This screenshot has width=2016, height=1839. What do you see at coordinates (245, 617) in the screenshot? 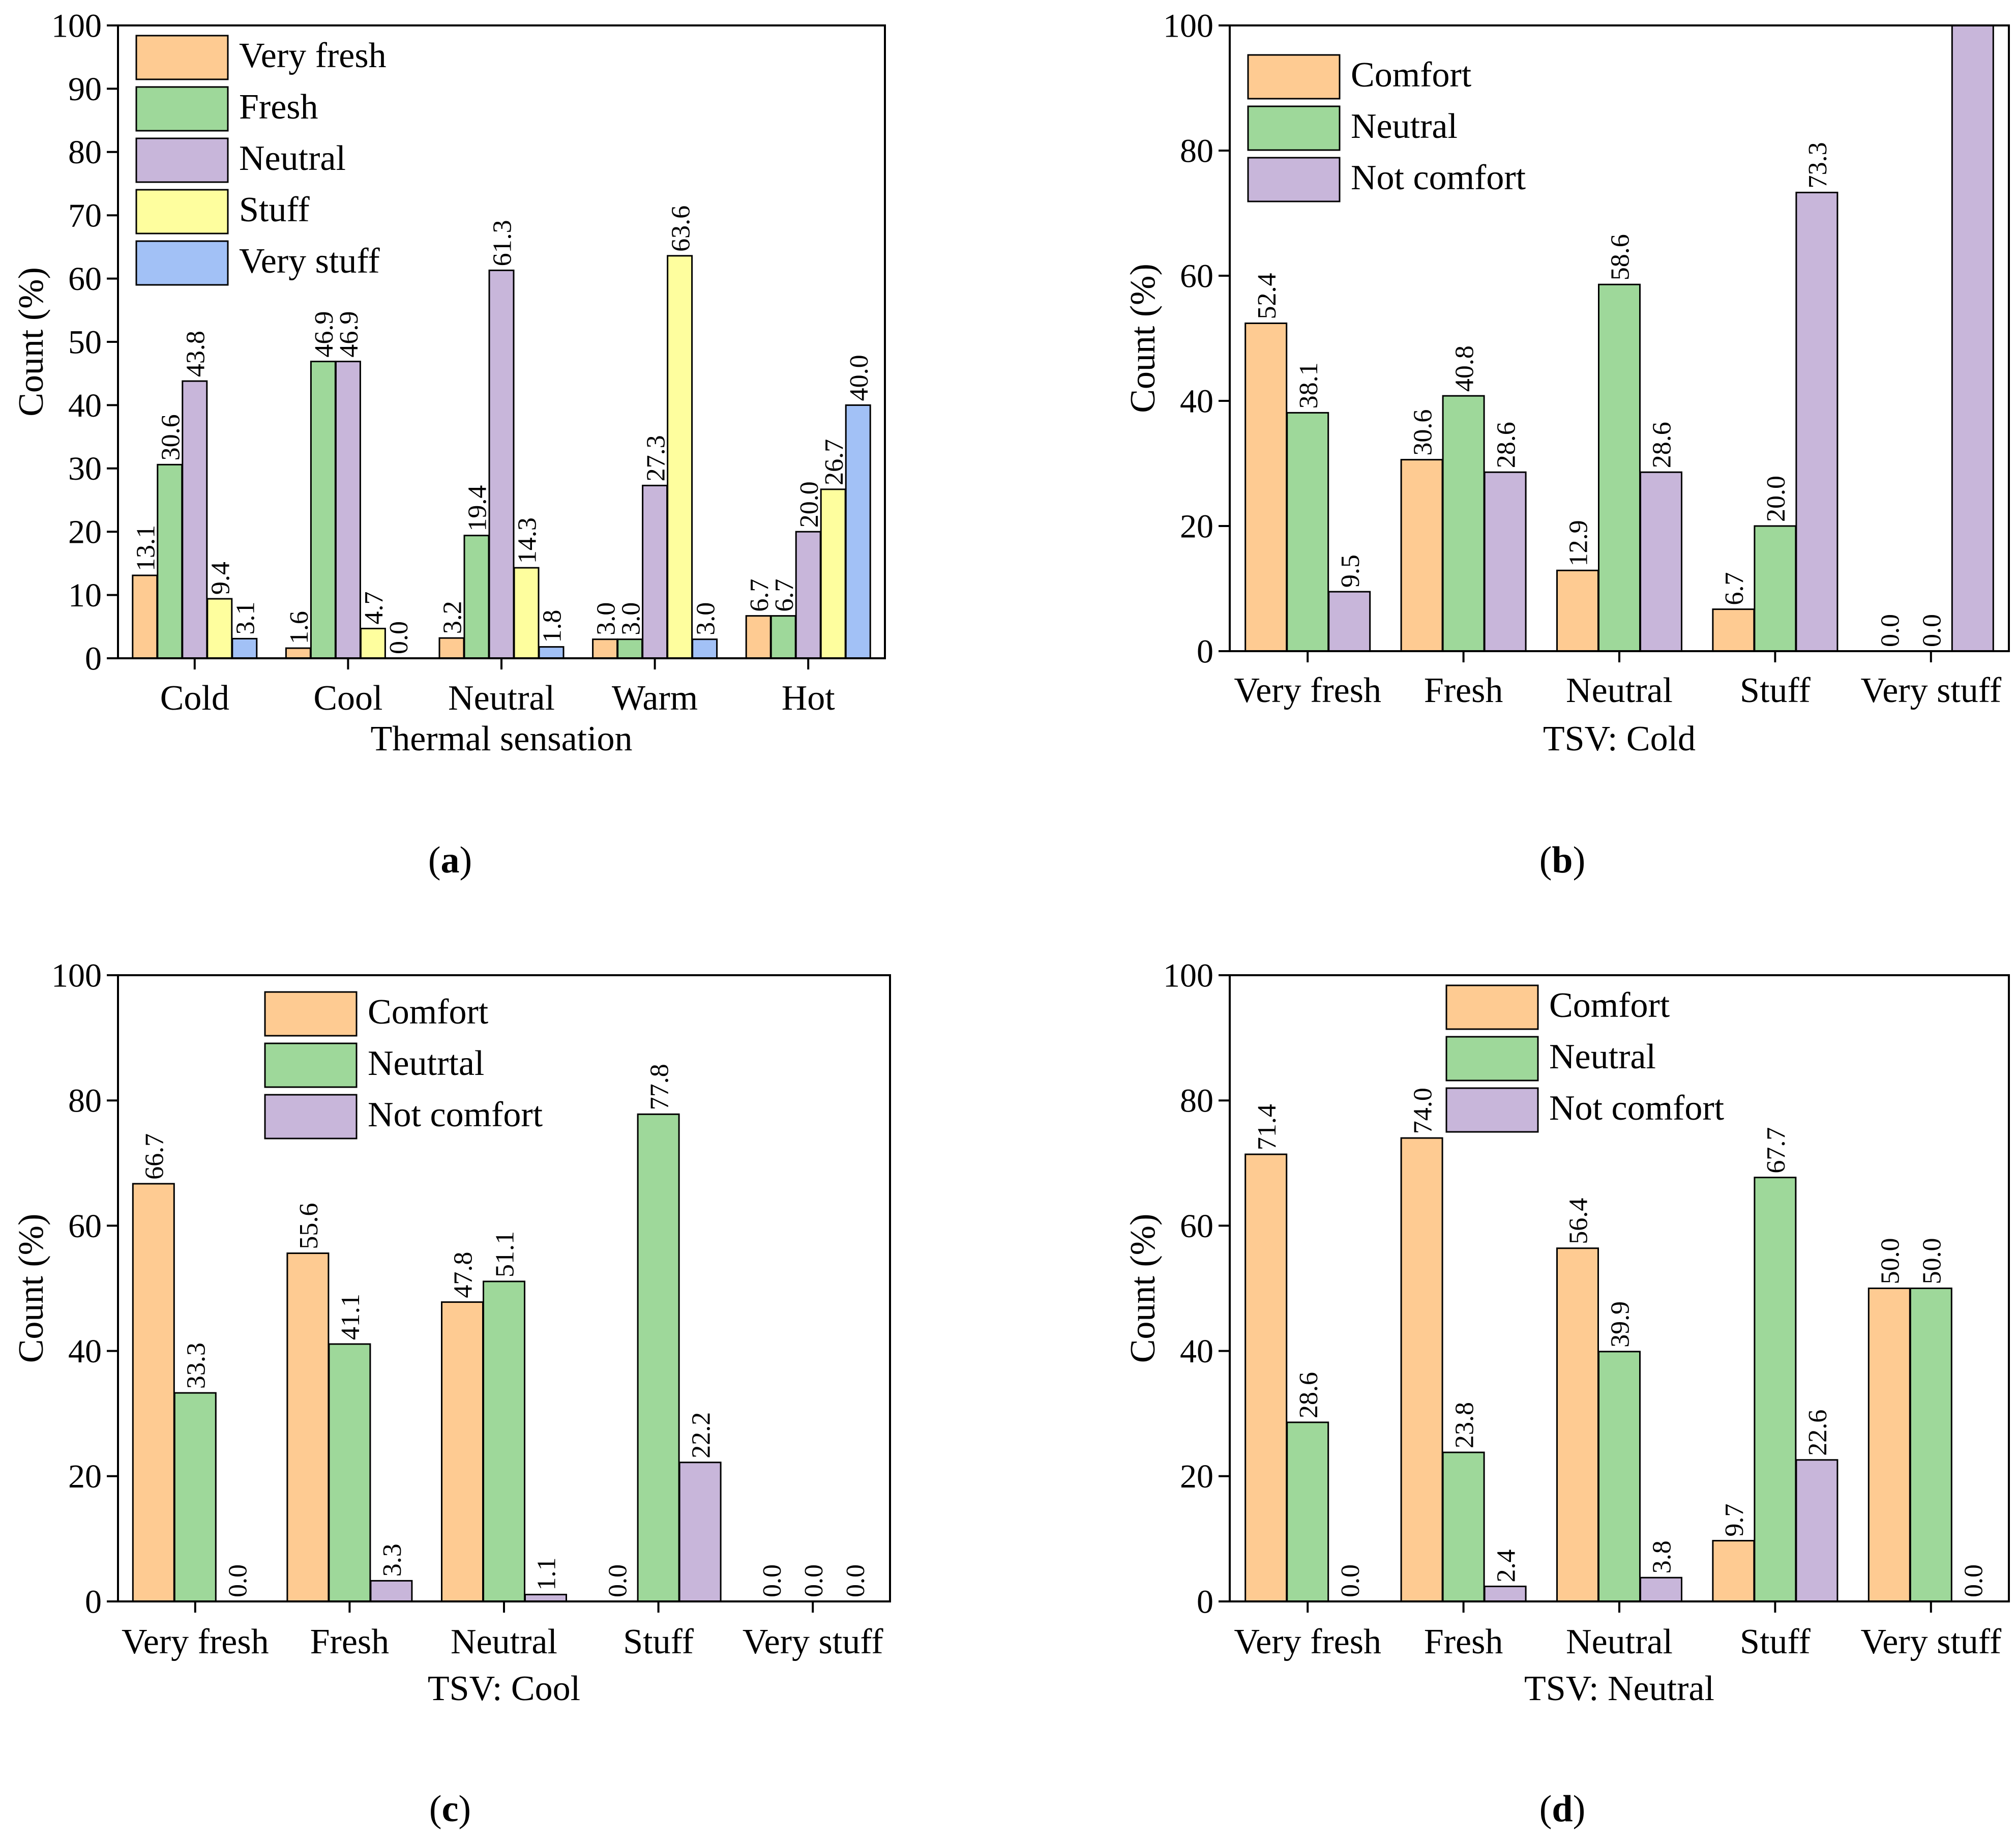
I see `data-label: 3.1` at bounding box center [245, 617].